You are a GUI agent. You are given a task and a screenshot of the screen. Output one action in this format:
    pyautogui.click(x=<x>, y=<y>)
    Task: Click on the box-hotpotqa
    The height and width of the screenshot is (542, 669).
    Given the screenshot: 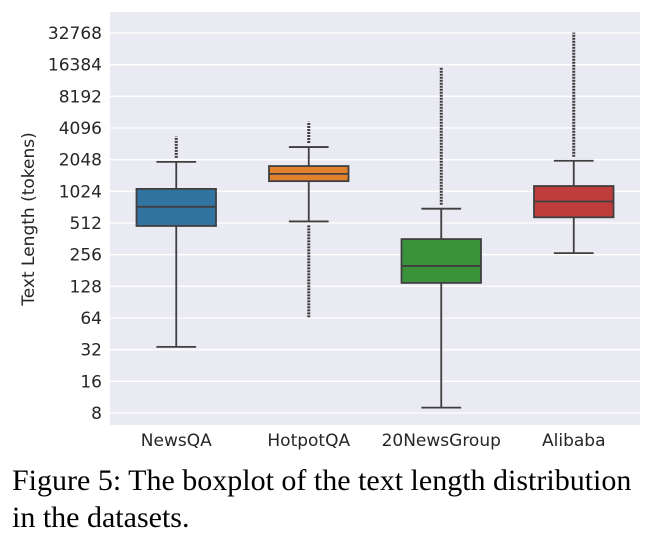 What is the action you would take?
    pyautogui.click(x=309, y=219)
    